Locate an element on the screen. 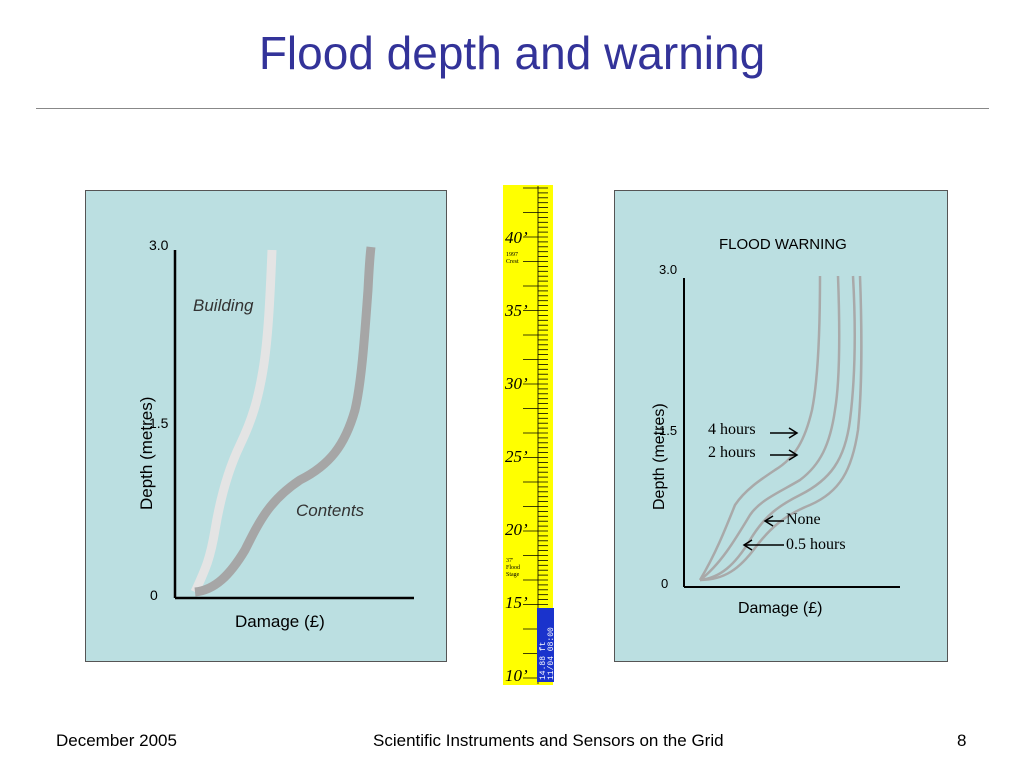 Image resolution: width=1024 pixels, height=768 pixels. title-divider is located at coordinates (512, 108).